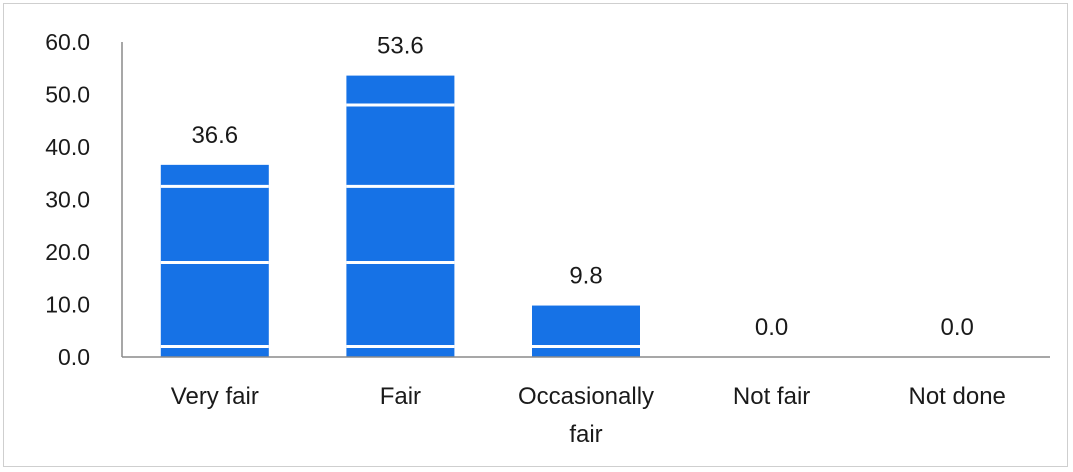 The image size is (1073, 472). What do you see at coordinates (67, 305) in the screenshot?
I see `y-tick-label: 10.0` at bounding box center [67, 305].